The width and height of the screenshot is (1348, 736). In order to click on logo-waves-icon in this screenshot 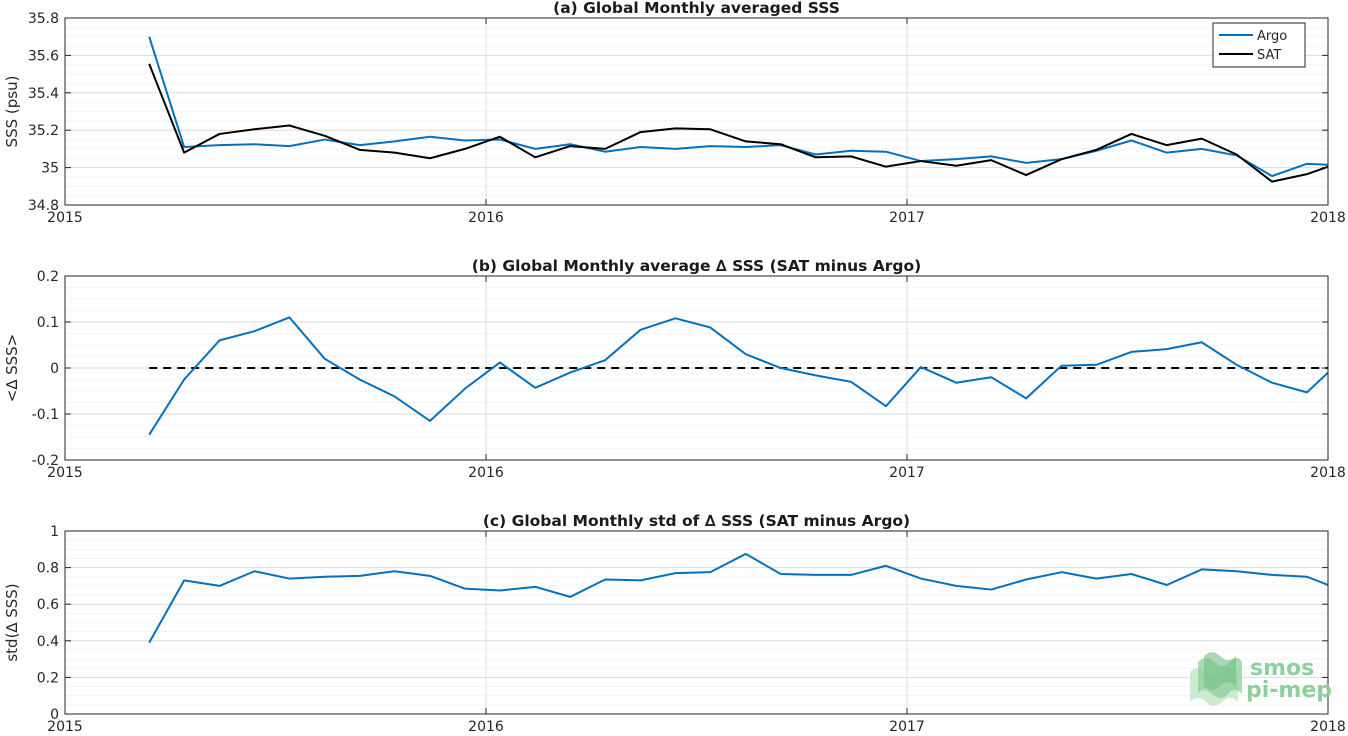, I will do `click(1216, 679)`.